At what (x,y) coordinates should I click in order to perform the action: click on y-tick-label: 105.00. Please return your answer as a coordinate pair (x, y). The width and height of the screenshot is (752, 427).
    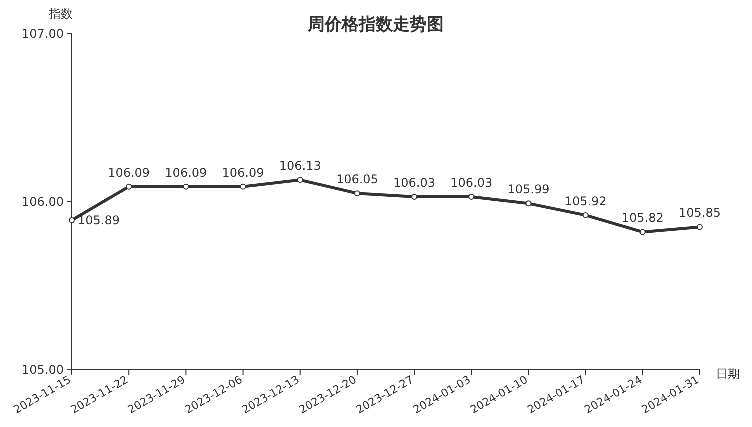
    Looking at the image, I should click on (43, 370).